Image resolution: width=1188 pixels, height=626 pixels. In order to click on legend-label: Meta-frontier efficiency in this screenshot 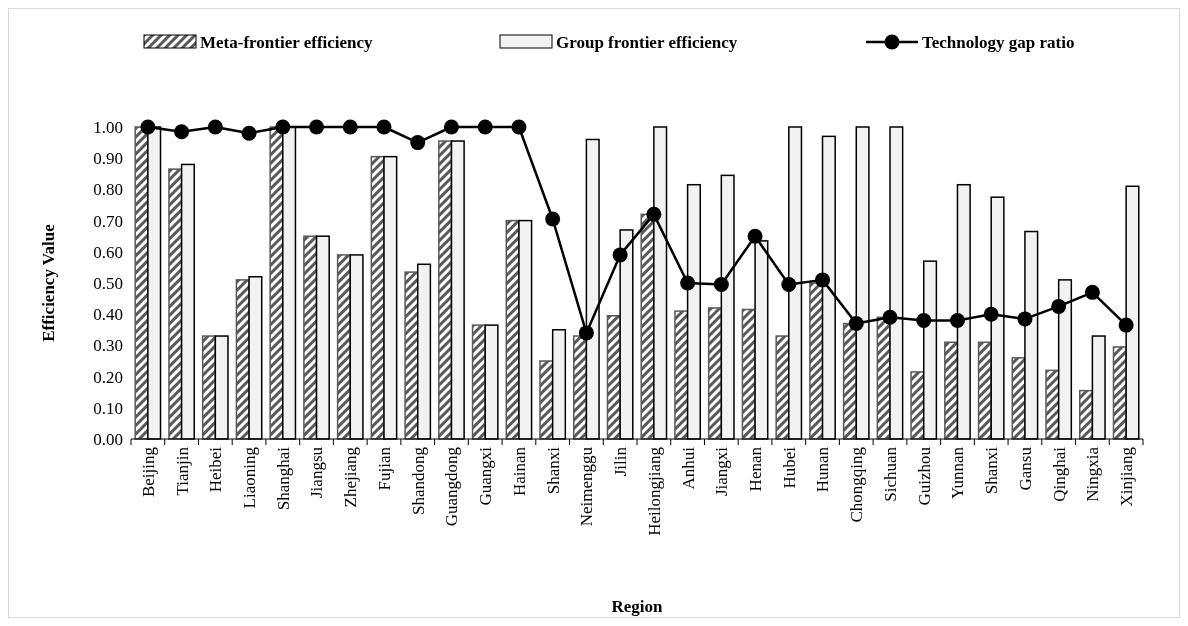, I will do `click(287, 42)`.